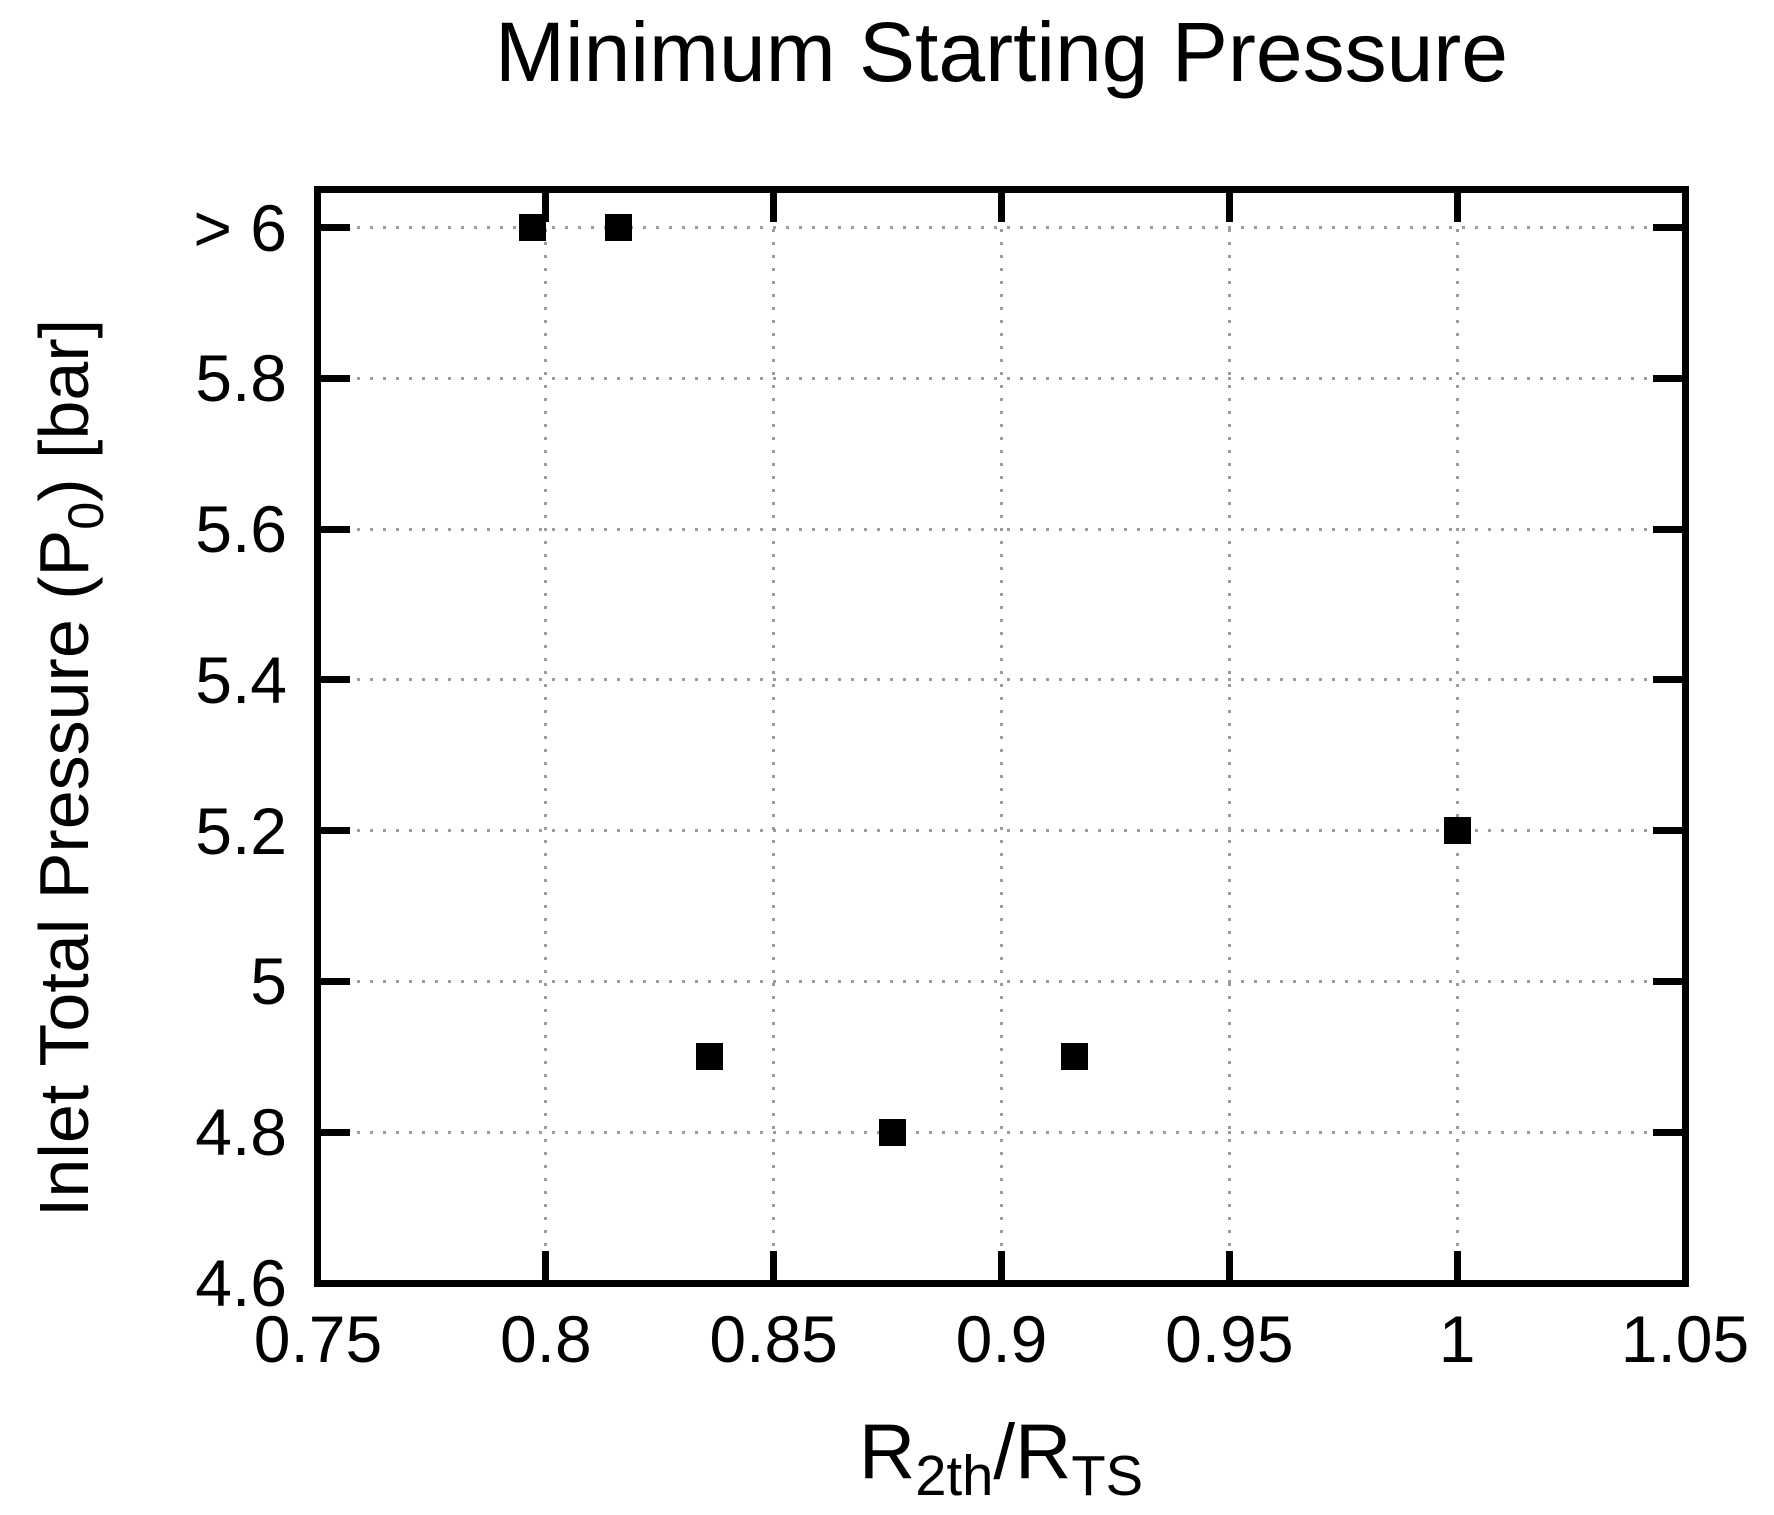 The width and height of the screenshot is (1774, 1515). Describe the element at coordinates (954, 1476) in the screenshot. I see `x-axis-label-sub1: 2th` at that location.